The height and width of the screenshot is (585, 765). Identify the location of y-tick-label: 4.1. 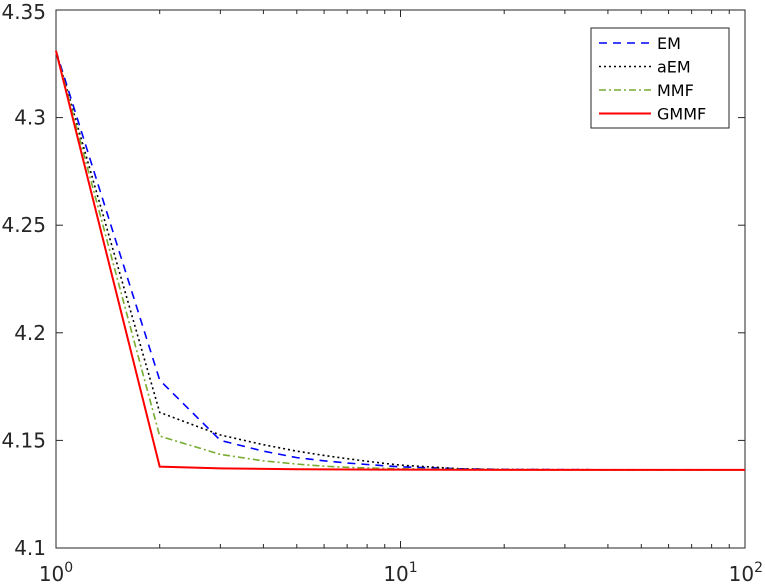
(30, 548).